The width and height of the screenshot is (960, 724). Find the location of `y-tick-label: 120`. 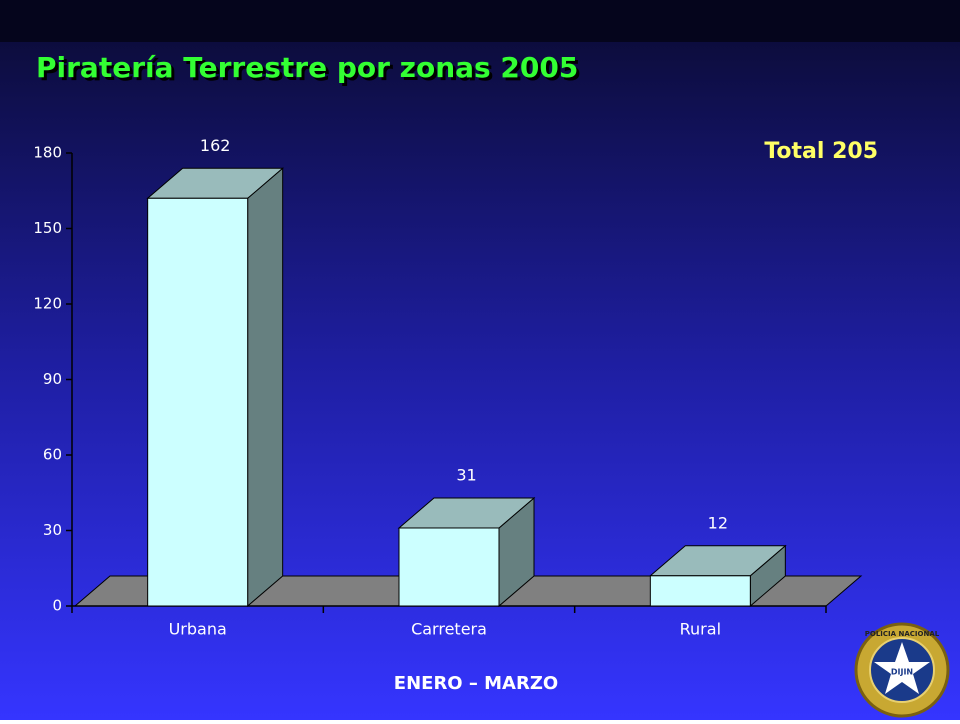

y-tick-label: 120 is located at coordinates (47, 304).